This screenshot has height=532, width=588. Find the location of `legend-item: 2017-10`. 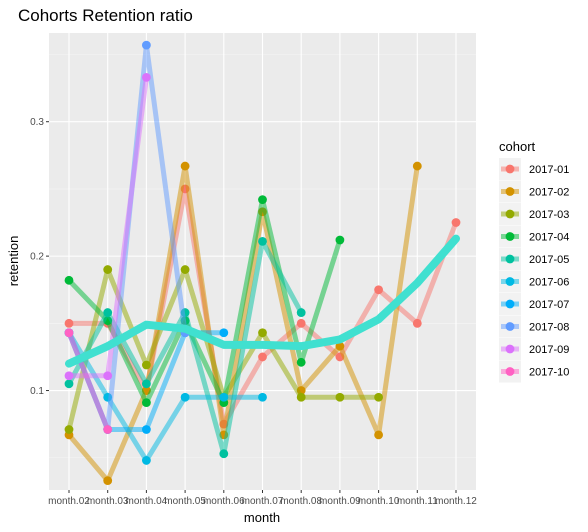

legend-item: 2017-10 is located at coordinates (534, 371).